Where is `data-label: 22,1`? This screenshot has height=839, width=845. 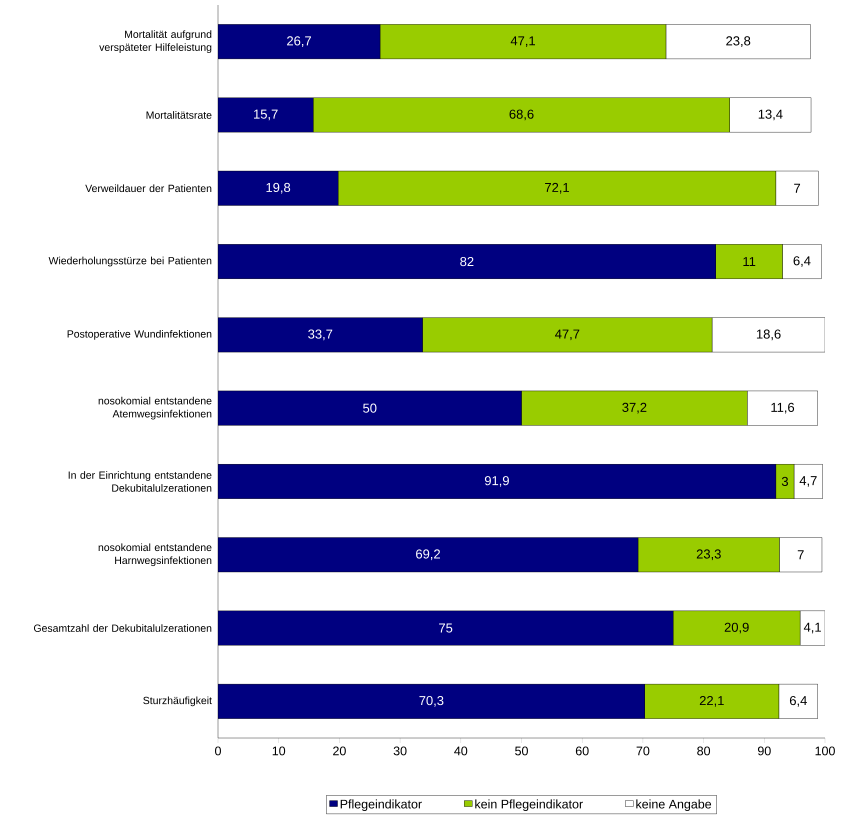
data-label: 22,1 is located at coordinates (712, 701).